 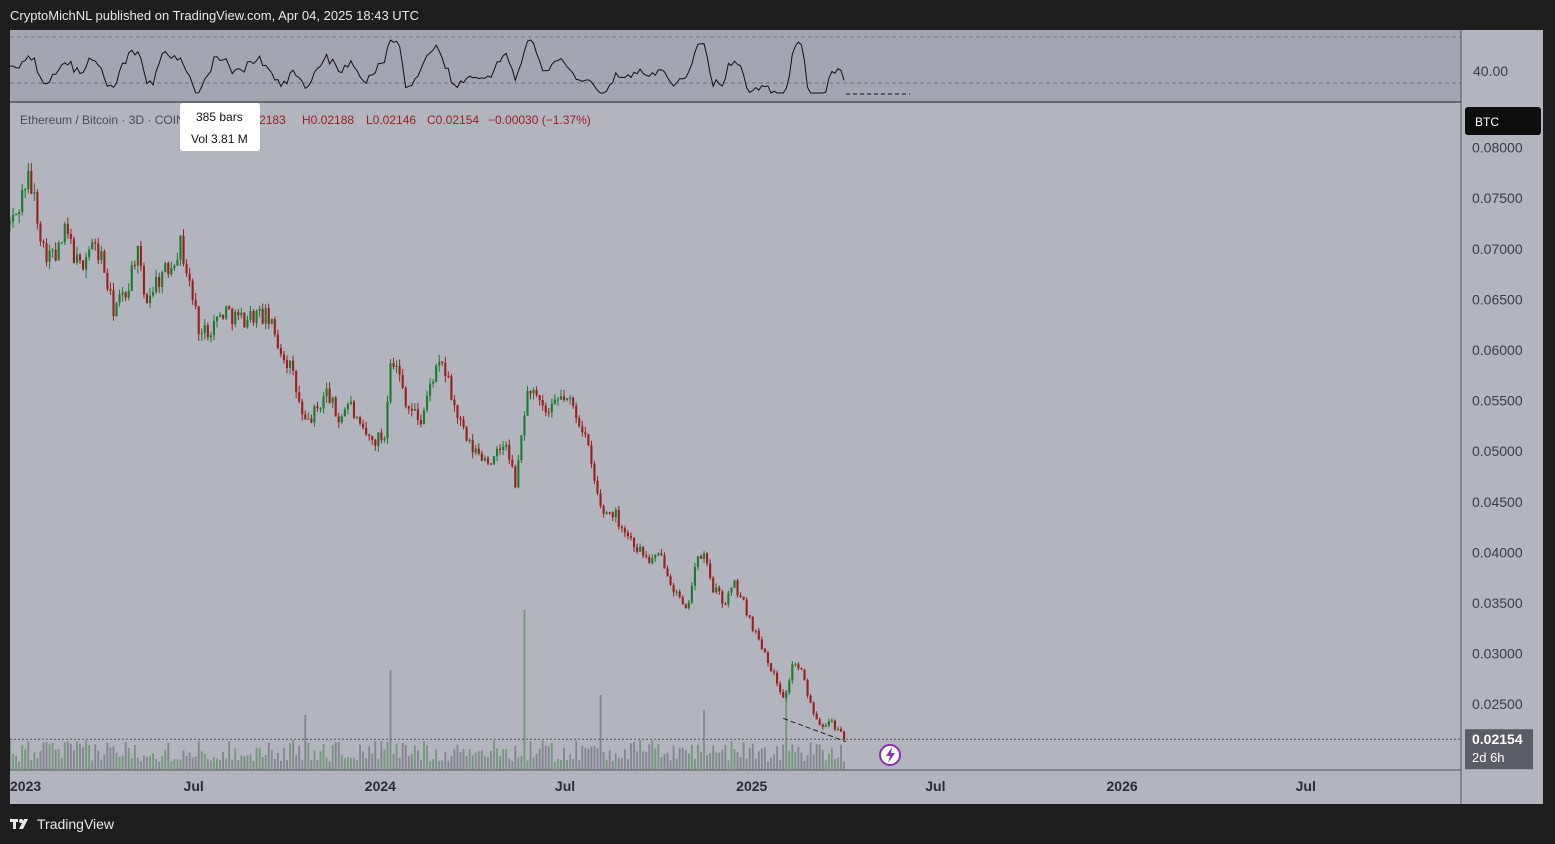 I want to click on y-tick-label: 0.04500, so click(x=1497, y=502).